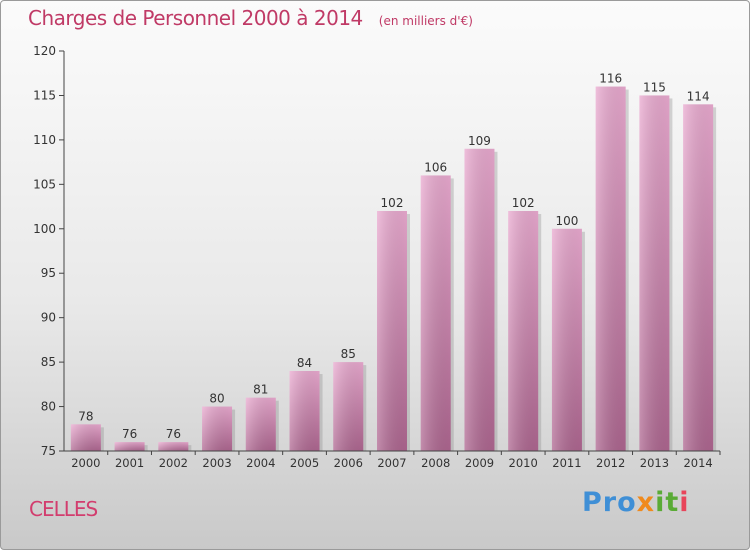 The height and width of the screenshot is (550, 750). I want to click on x-tick-label: 2013, so click(654, 463).